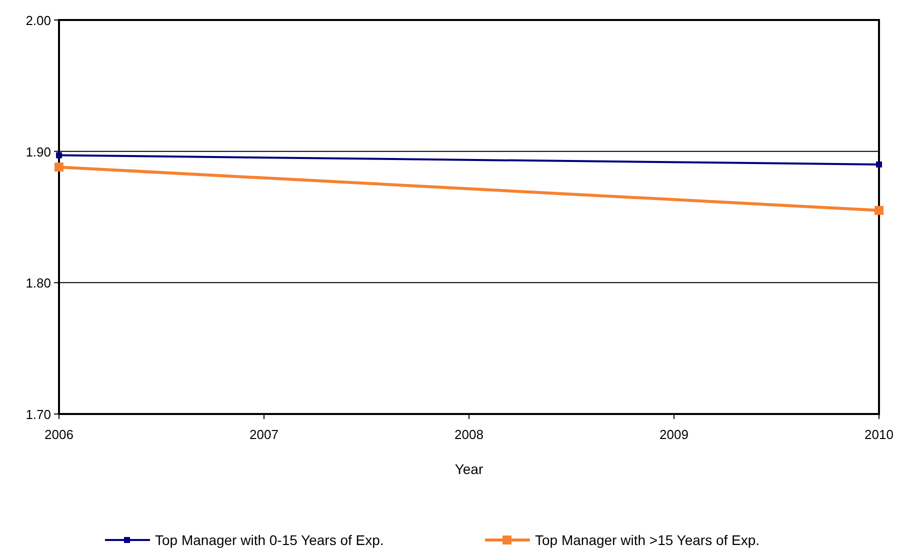  I want to click on x-tick-label: 2008, so click(469, 434).